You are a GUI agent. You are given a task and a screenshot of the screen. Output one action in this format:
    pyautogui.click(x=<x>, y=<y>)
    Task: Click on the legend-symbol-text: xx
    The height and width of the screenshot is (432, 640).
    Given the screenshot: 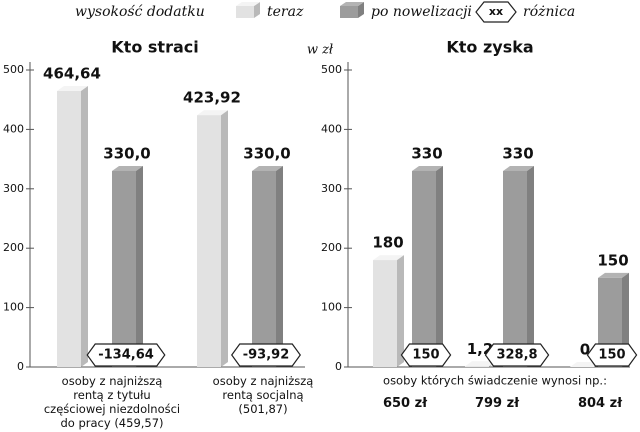 What is the action you would take?
    pyautogui.click(x=496, y=11)
    